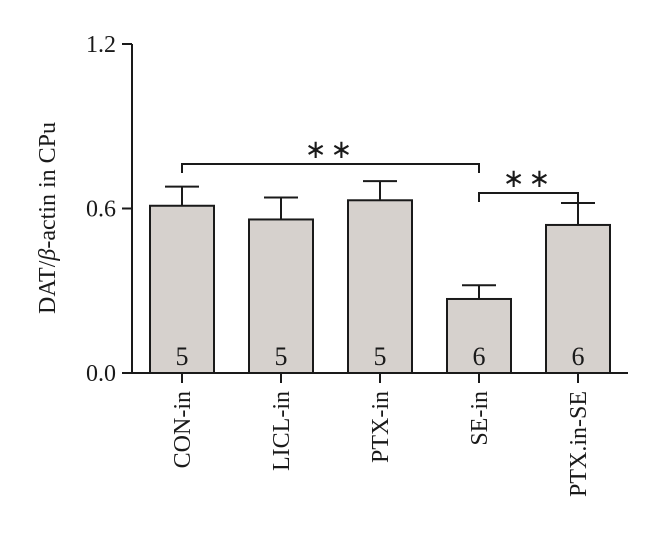 The width and height of the screenshot is (660, 557). What do you see at coordinates (48, 255) in the screenshot?
I see `y-axis-title-part-2: β` at bounding box center [48, 255].